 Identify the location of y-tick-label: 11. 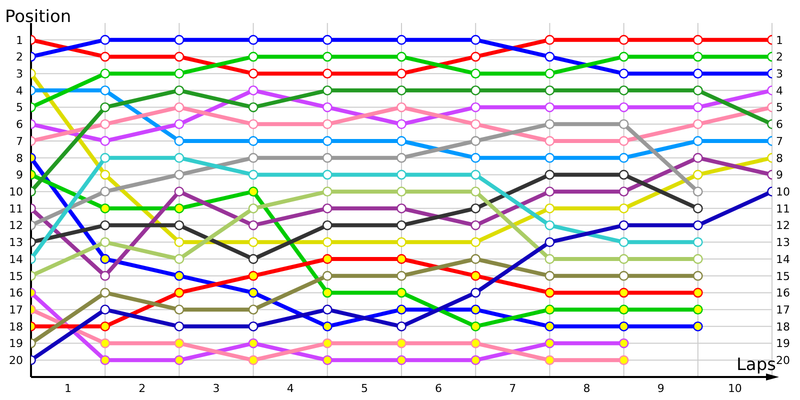
(16, 209).